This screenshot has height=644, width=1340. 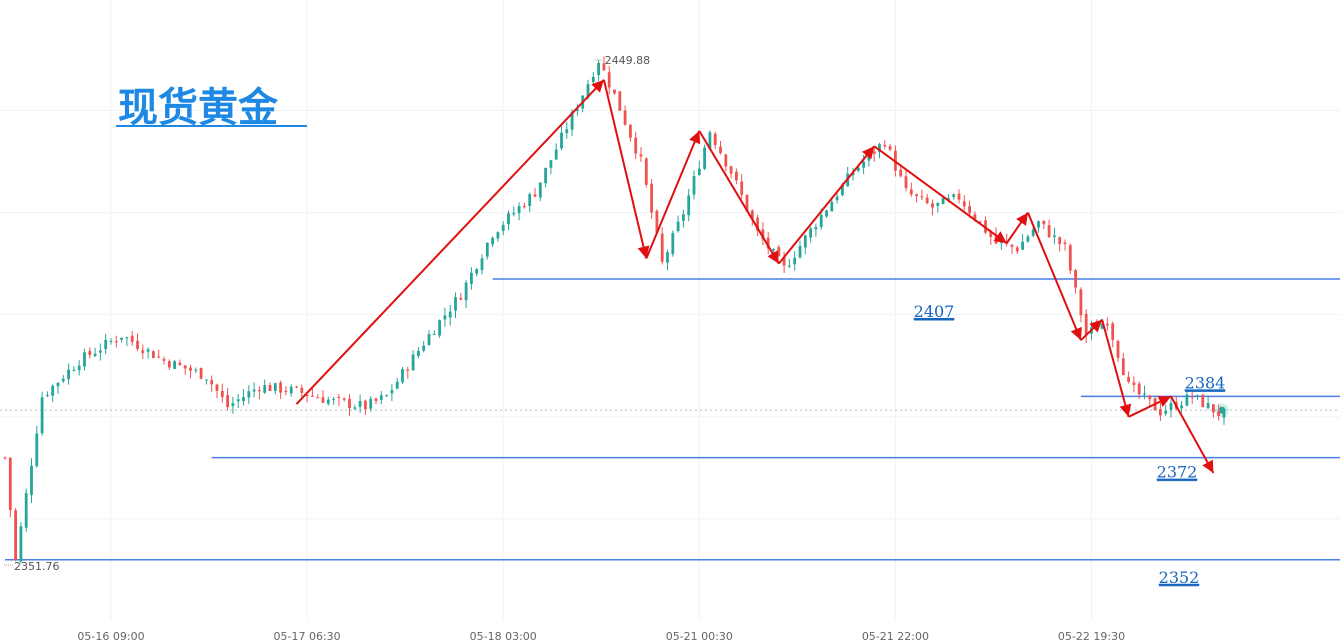 I want to click on x-tick-label: 05-18 03:00, so click(x=503, y=636).